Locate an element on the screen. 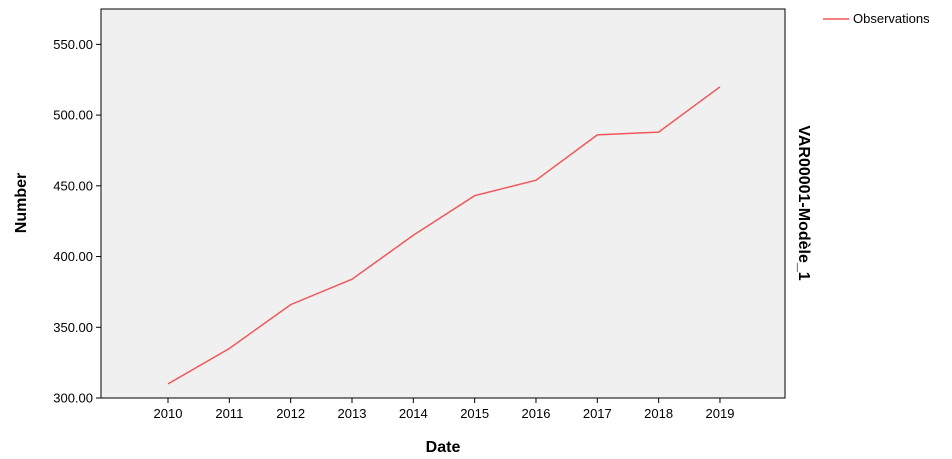  x-tick-label: 2010 is located at coordinates (168, 413).